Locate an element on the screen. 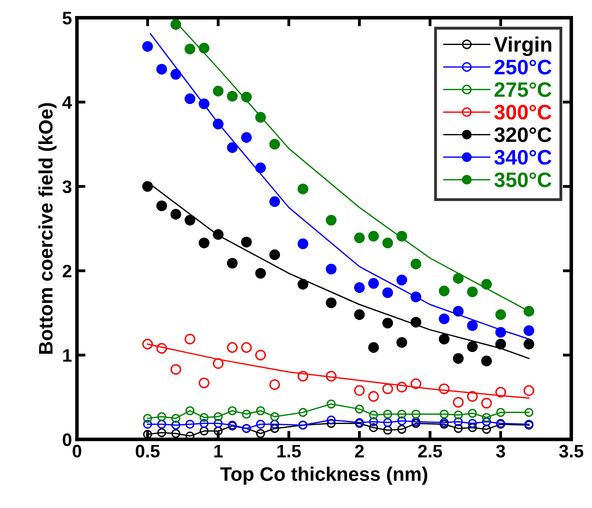 Image resolution: width=592 pixels, height=508 pixels. legend-label: 250°C is located at coordinates (523, 67).